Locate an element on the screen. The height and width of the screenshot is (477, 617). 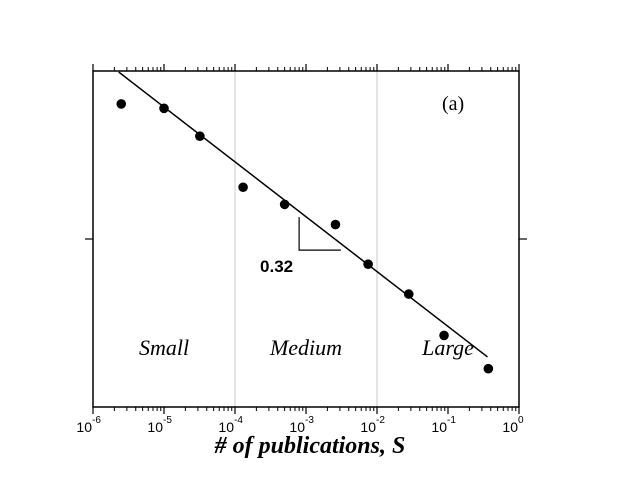
region-label-small: Small is located at coordinates (164, 347).